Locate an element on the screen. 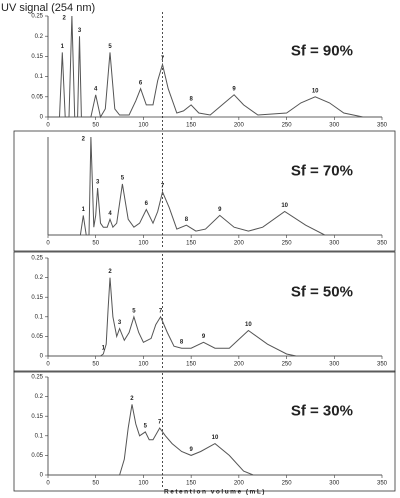 Image resolution: width=400 pixels, height=498 pixels. condition-label: Sf = 70% is located at coordinates (322, 170).